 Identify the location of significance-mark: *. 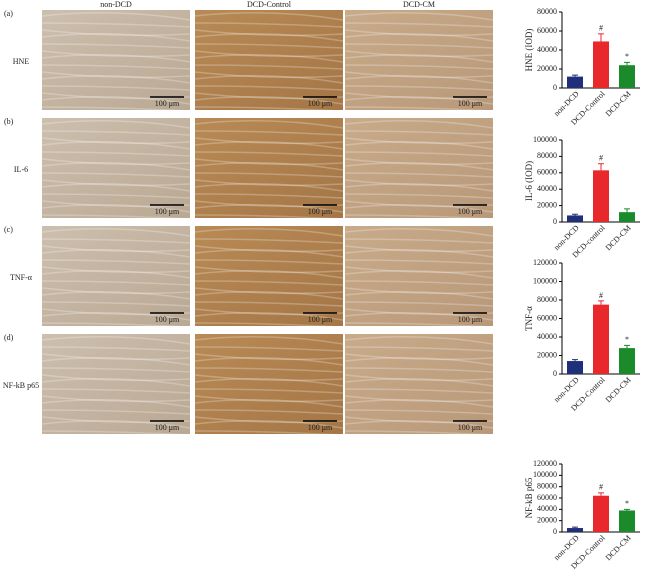
(627, 503).